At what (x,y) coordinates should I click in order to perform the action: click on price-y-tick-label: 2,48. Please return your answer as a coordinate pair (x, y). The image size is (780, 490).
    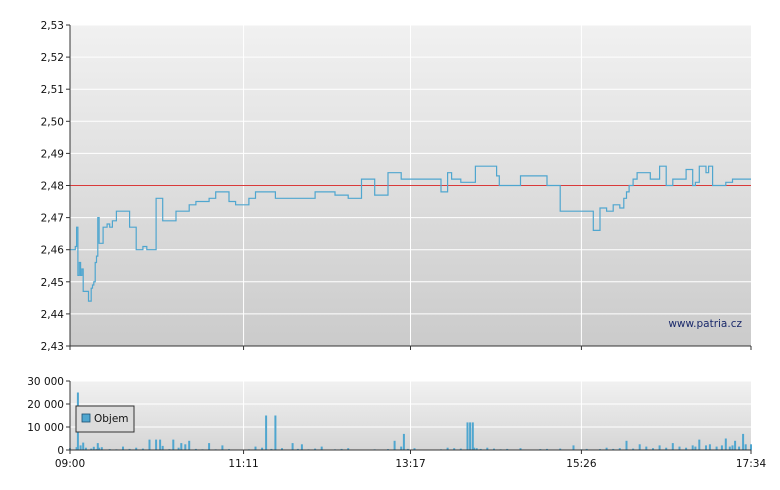
    Looking at the image, I should click on (52, 187).